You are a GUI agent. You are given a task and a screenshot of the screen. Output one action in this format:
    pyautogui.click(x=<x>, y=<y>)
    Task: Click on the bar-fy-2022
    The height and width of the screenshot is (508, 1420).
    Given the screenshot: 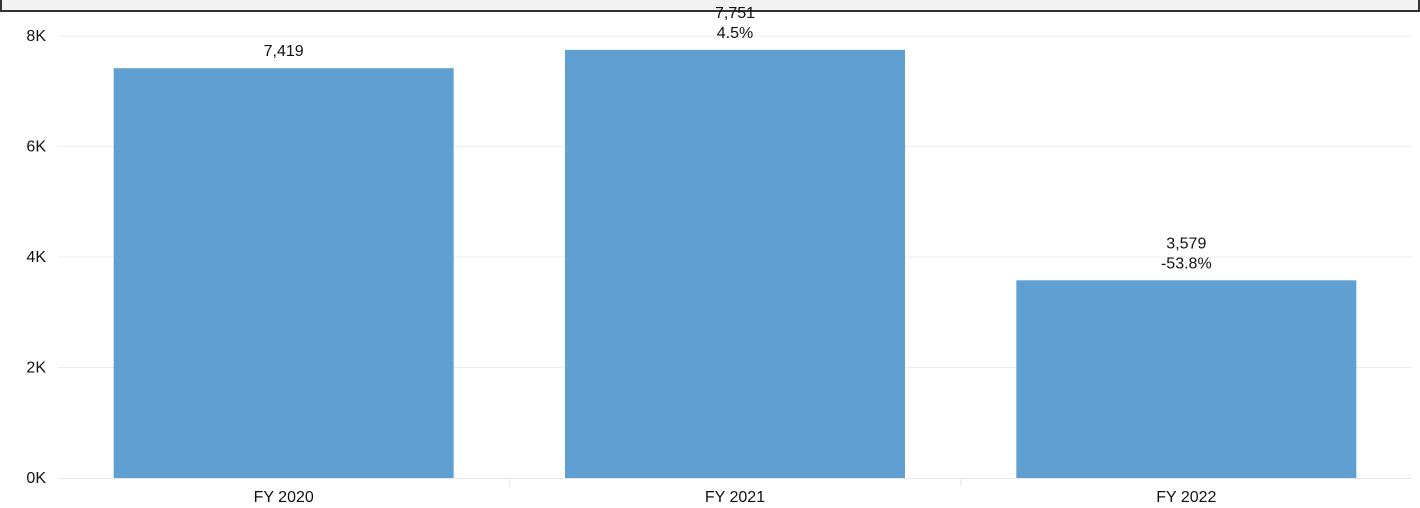 What is the action you would take?
    pyautogui.click(x=1186, y=379)
    